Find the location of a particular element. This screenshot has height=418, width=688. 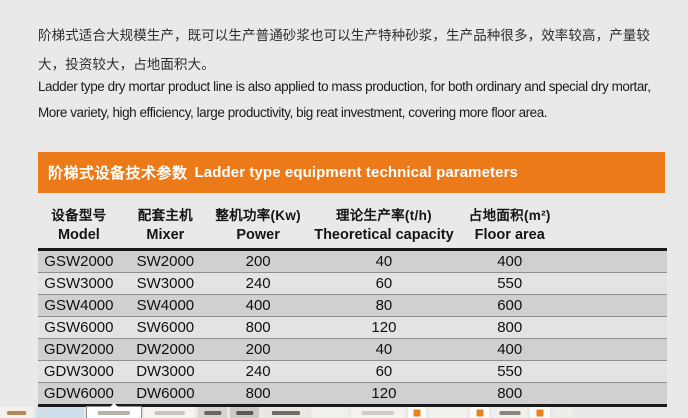

col-header-model-en: Model is located at coordinates (78, 235).